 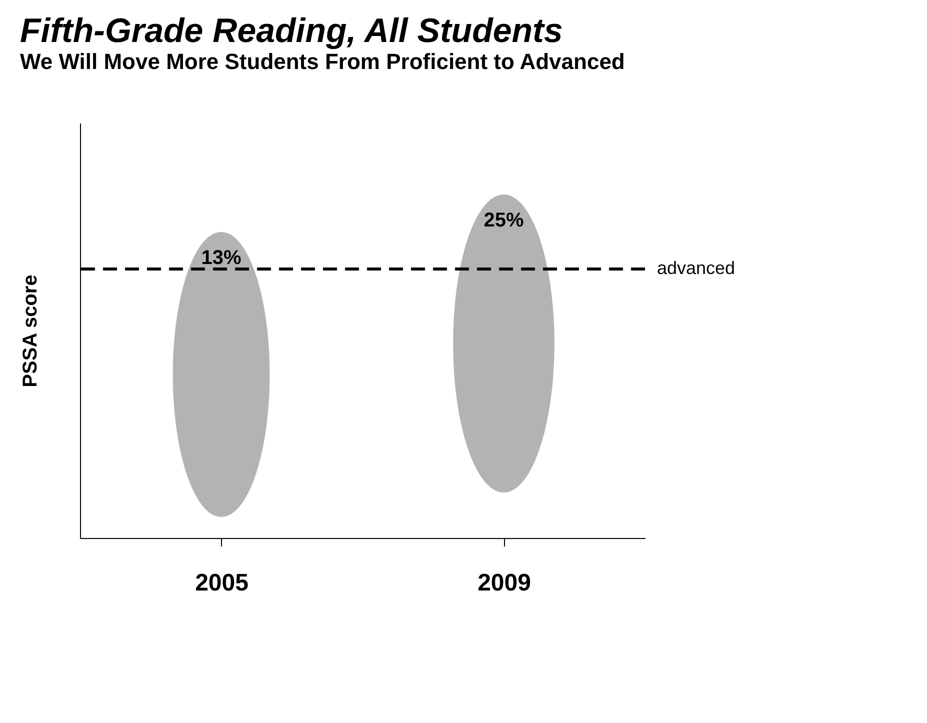 What do you see at coordinates (221, 583) in the screenshot?
I see `category-label: 2005` at bounding box center [221, 583].